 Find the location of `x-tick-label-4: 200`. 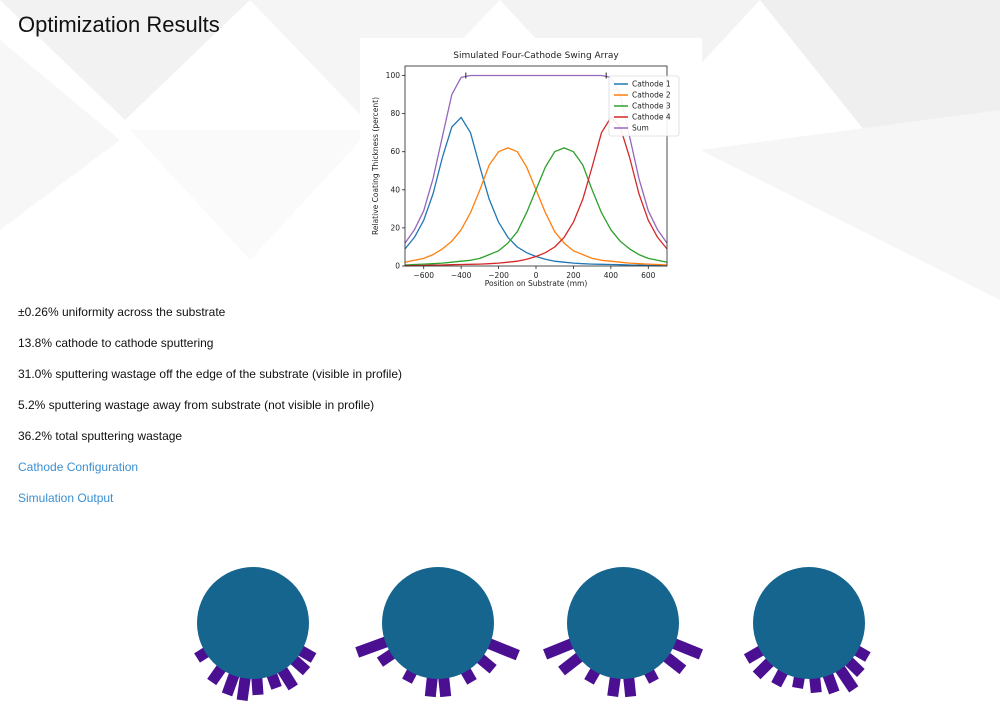

x-tick-label-4: 200 is located at coordinates (573, 275).